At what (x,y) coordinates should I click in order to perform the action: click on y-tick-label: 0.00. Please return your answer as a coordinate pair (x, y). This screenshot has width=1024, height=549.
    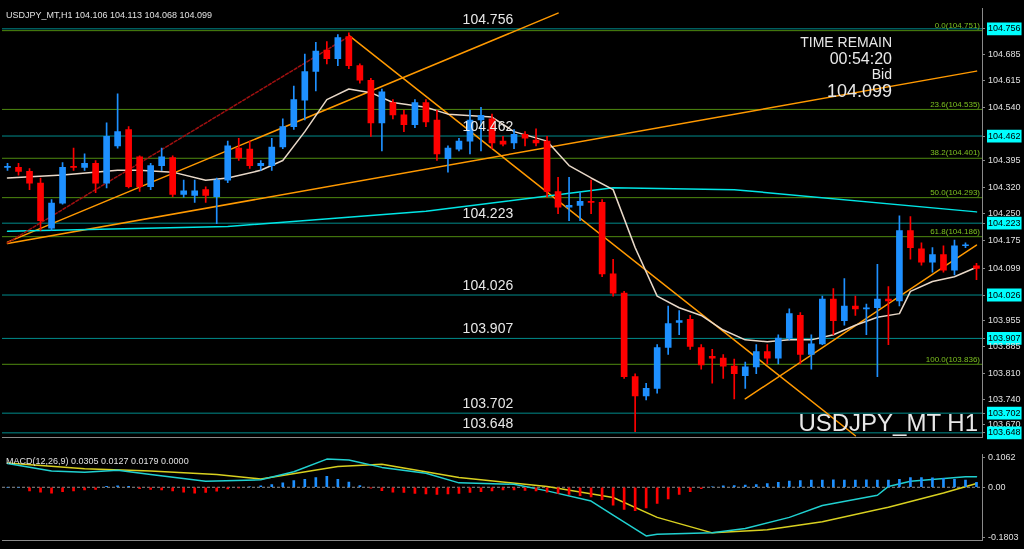
    Looking at the image, I should click on (997, 486).